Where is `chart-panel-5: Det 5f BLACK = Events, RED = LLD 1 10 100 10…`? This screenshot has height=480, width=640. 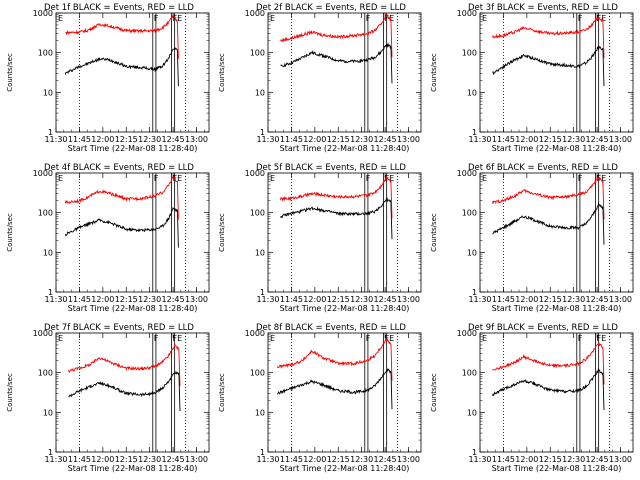 chart-panel-5: Det 5f BLACK = Events, RED = LLD 1 10 100 10… is located at coordinates (320, 238).